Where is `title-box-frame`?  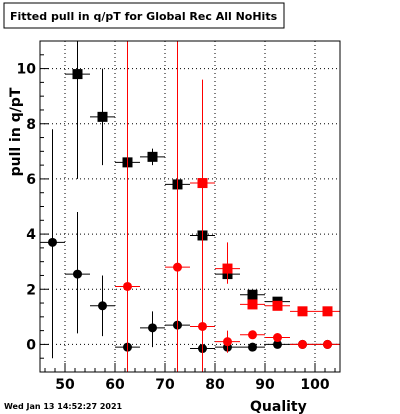 title-box-frame is located at coordinates (144, 15).